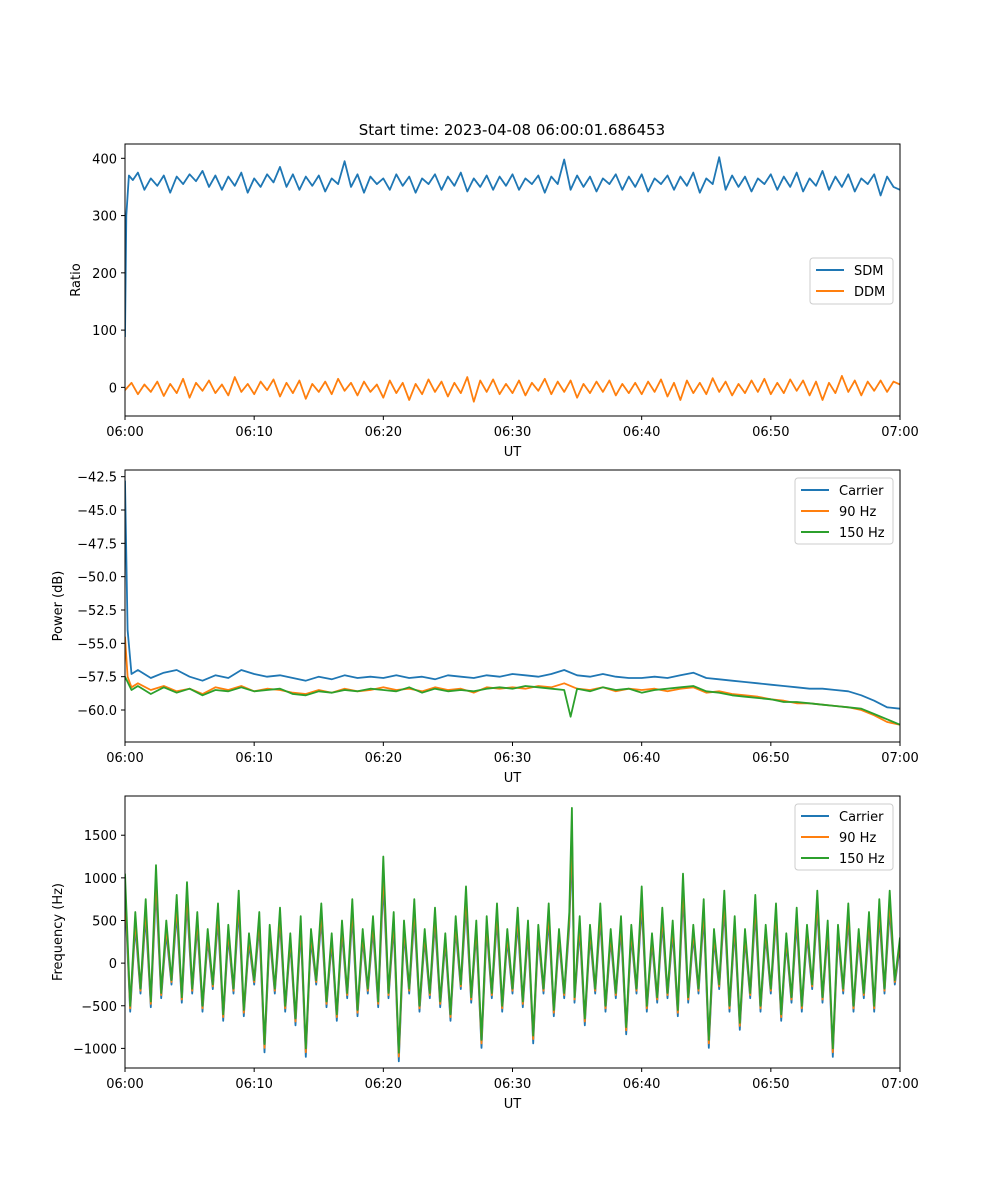 Image resolution: width=1000 pixels, height=1200 pixels. Describe the element at coordinates (512, 247) in the screenshot. I see `series-line-sdm` at that location.